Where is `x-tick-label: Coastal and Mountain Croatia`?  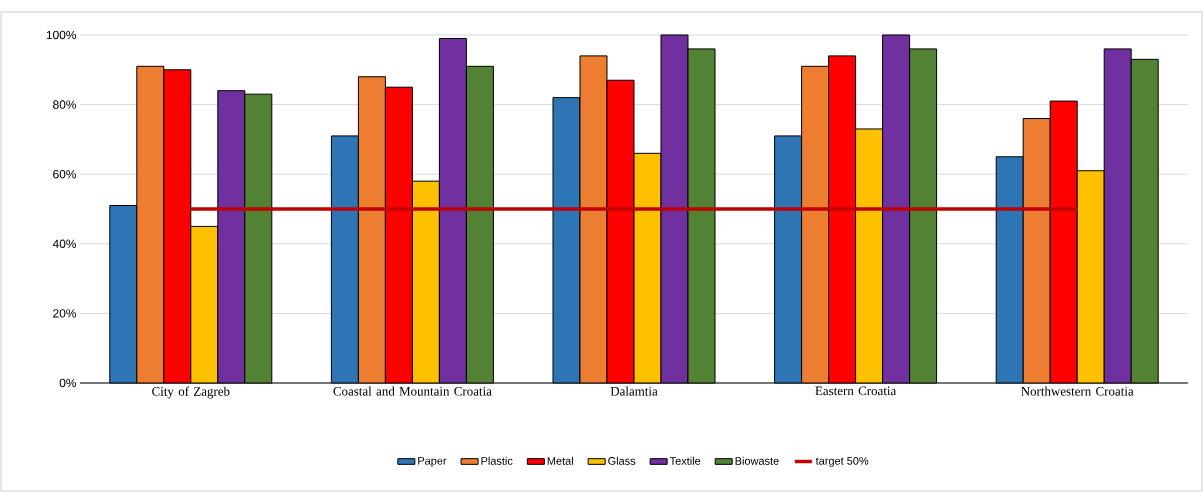 x-tick-label: Coastal and Mountain Croatia is located at coordinates (412, 391).